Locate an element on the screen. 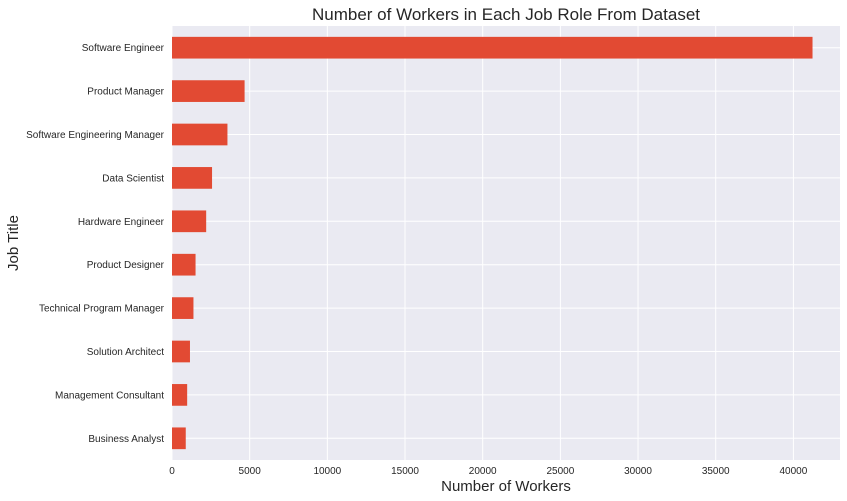 The width and height of the screenshot is (847, 501). x-tick-labels: 0 5000 10000 15000 20000 25000 30000 35000 40000 is located at coordinates (488, 471).